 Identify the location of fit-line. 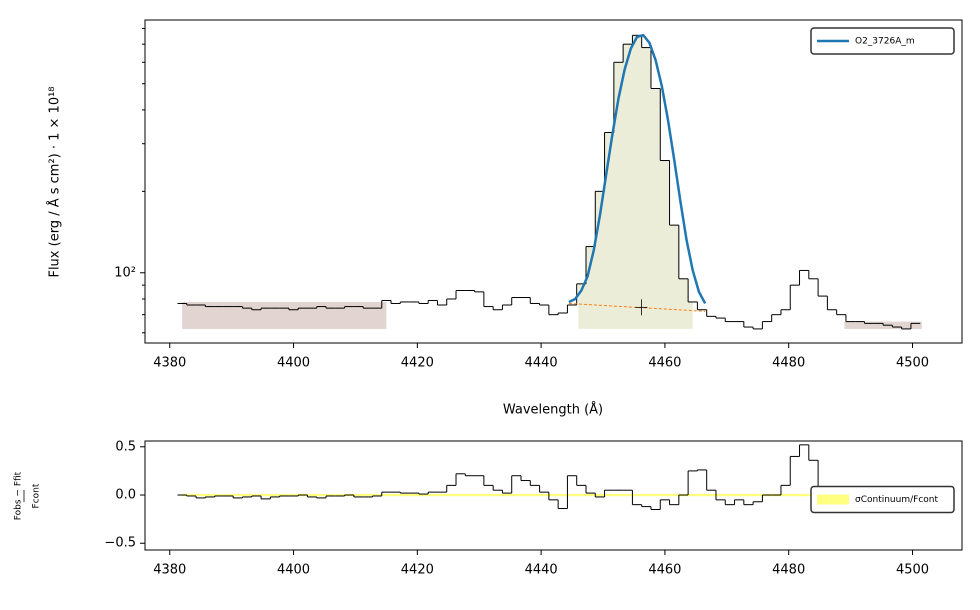
(637, 169).